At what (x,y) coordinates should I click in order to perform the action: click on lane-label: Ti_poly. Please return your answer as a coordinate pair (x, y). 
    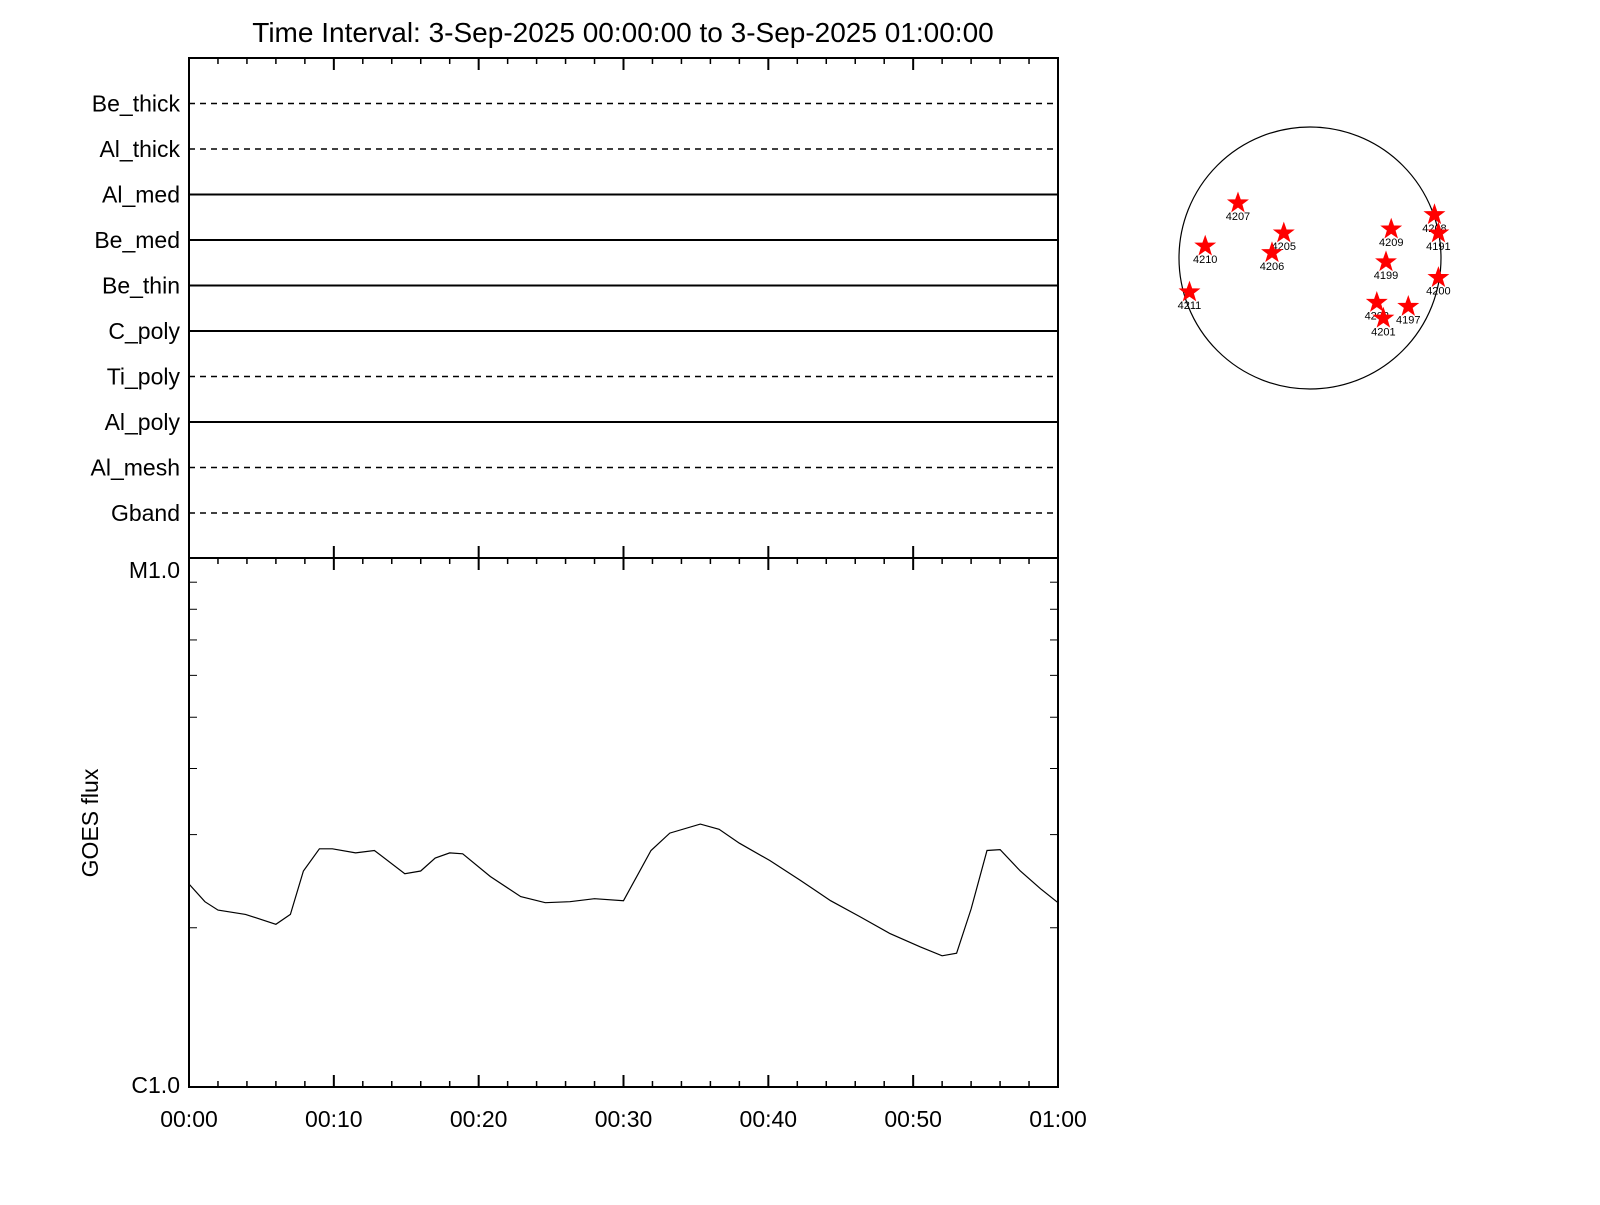
    Looking at the image, I should click on (144, 377).